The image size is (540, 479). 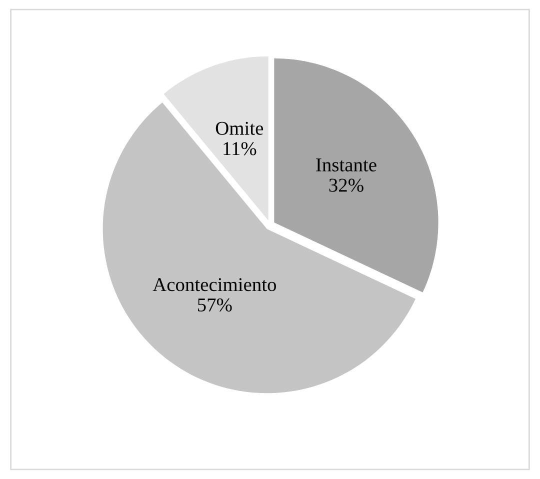 What do you see at coordinates (240, 128) in the screenshot?
I see `slice-label: Omite` at bounding box center [240, 128].